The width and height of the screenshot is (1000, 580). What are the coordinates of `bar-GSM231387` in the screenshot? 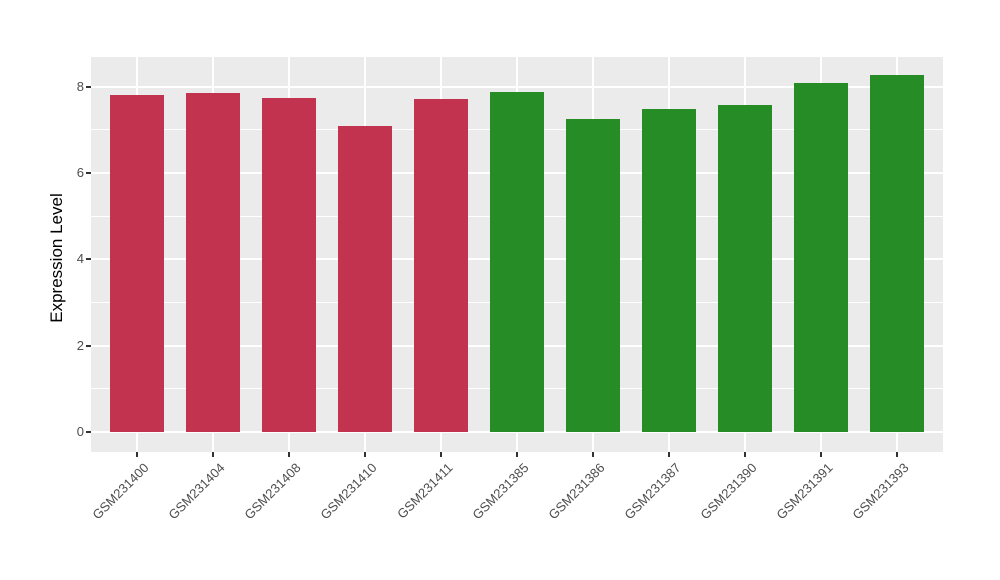 It's located at (669, 271).